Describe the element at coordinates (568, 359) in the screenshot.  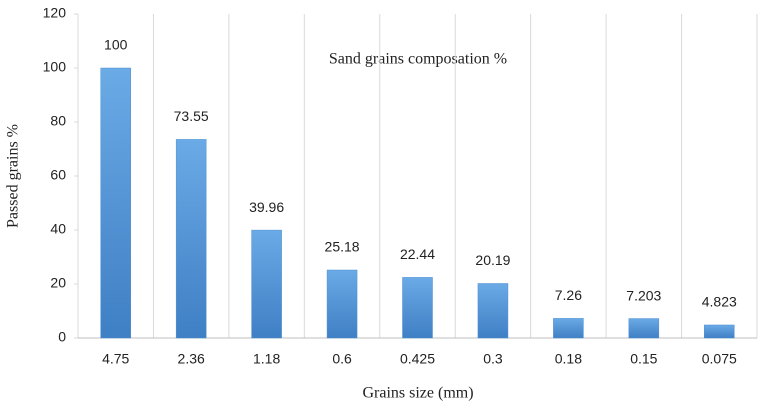
I see `x-tick-label: 0.18` at that location.